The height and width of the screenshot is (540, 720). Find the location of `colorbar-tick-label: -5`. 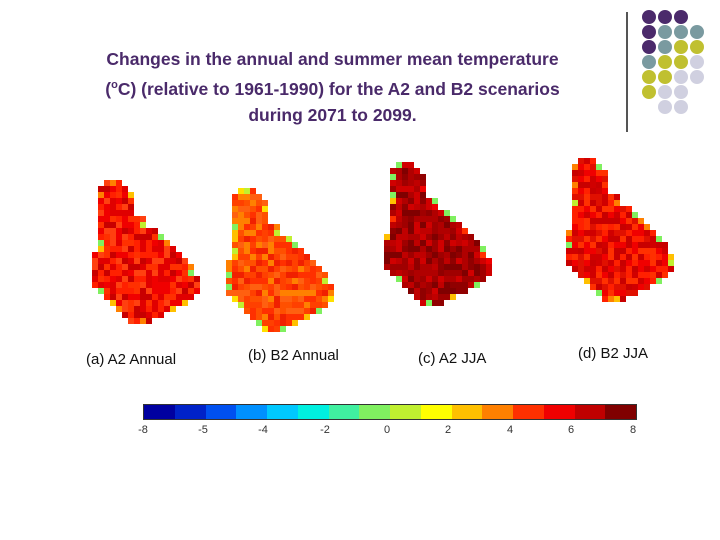

colorbar-tick-label: -5 is located at coordinates (203, 430).